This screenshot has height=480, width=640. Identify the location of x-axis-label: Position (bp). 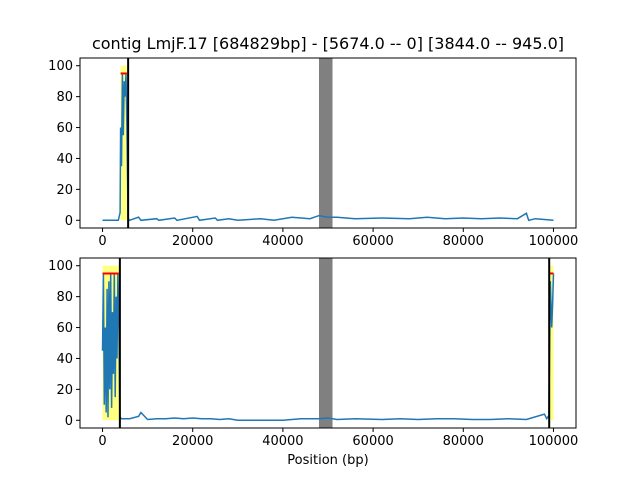
(327, 460).